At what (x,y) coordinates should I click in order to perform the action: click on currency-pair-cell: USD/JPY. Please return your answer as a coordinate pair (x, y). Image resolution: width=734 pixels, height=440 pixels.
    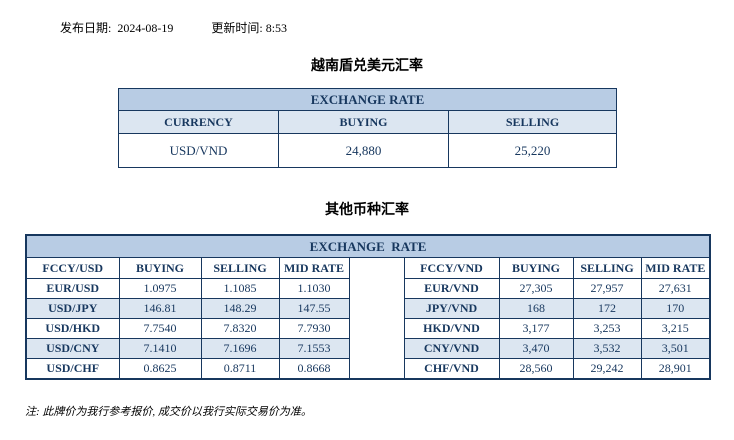
    Looking at the image, I should click on (72, 308).